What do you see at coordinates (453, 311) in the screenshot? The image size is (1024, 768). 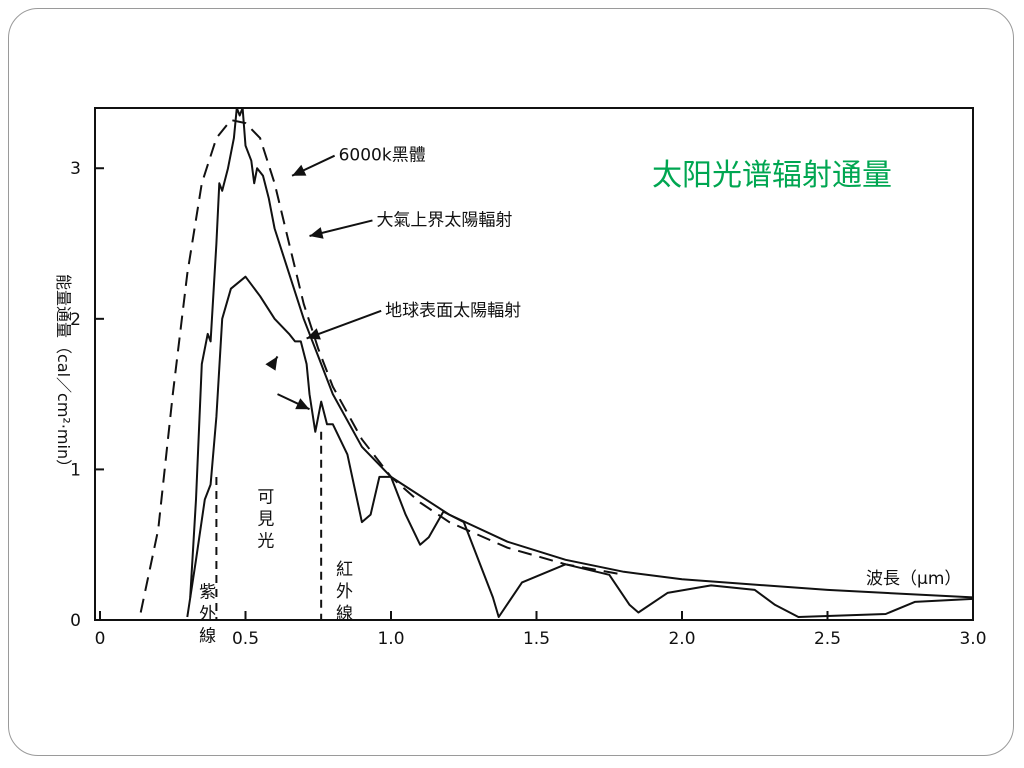 I see `annotation-label: 地球表面太陽輻射` at bounding box center [453, 311].